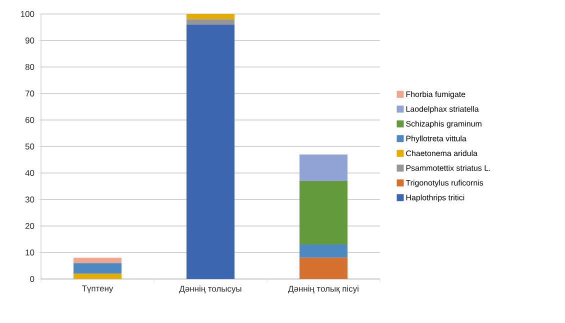 This screenshot has height=323, width=565. Describe the element at coordinates (29, 199) in the screenshot. I see `y-tick-label: 30` at that location.